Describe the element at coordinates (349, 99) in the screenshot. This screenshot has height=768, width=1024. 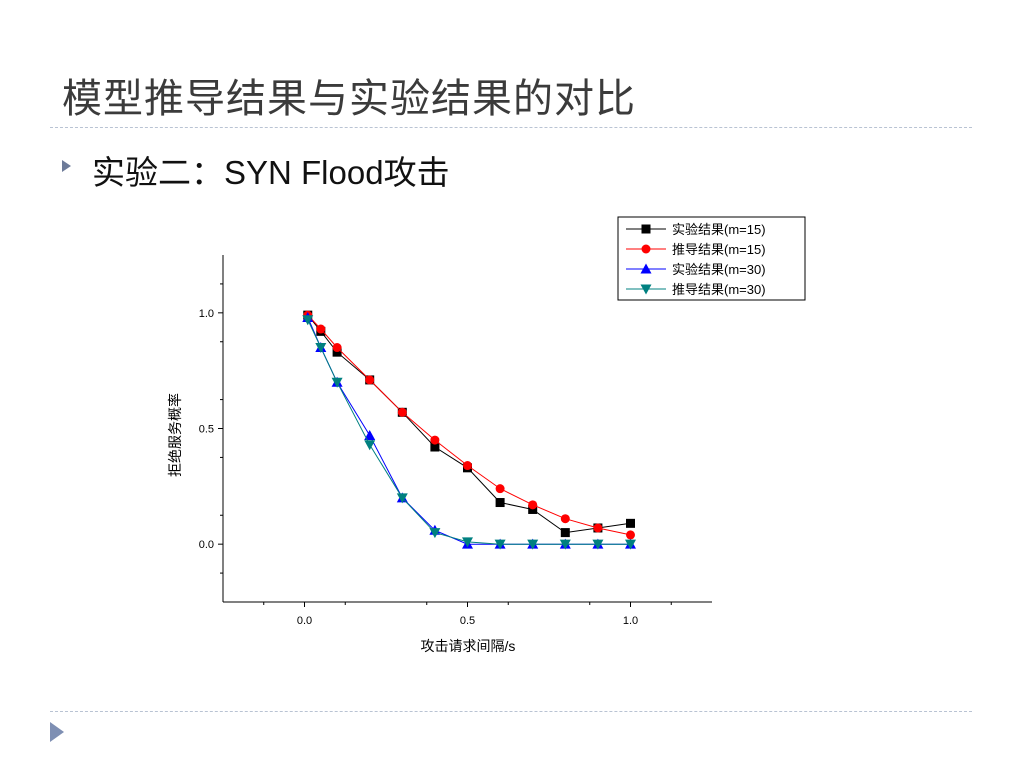
I see `slide-title: 模型推导结果与实验结果的对比` at that location.